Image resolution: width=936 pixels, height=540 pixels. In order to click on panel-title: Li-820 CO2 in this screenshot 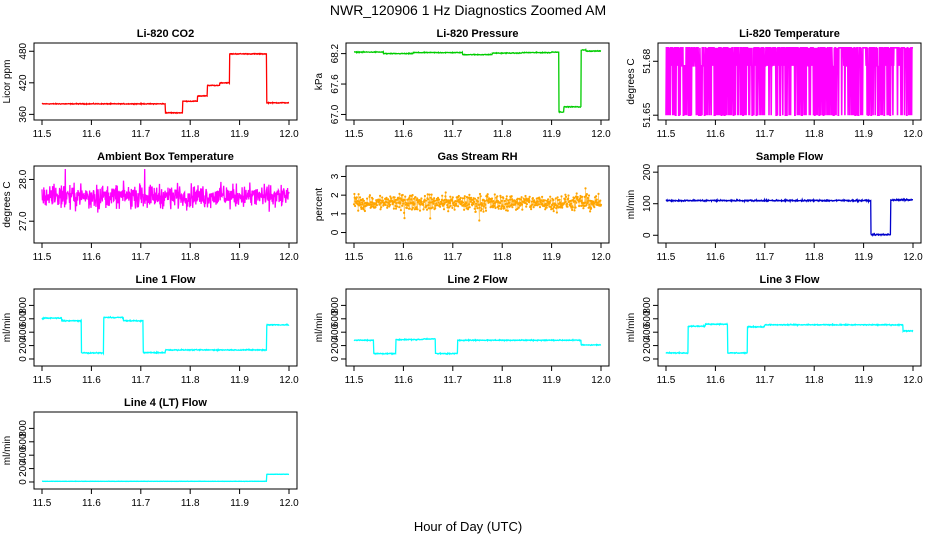, I will do `click(165, 34)`.